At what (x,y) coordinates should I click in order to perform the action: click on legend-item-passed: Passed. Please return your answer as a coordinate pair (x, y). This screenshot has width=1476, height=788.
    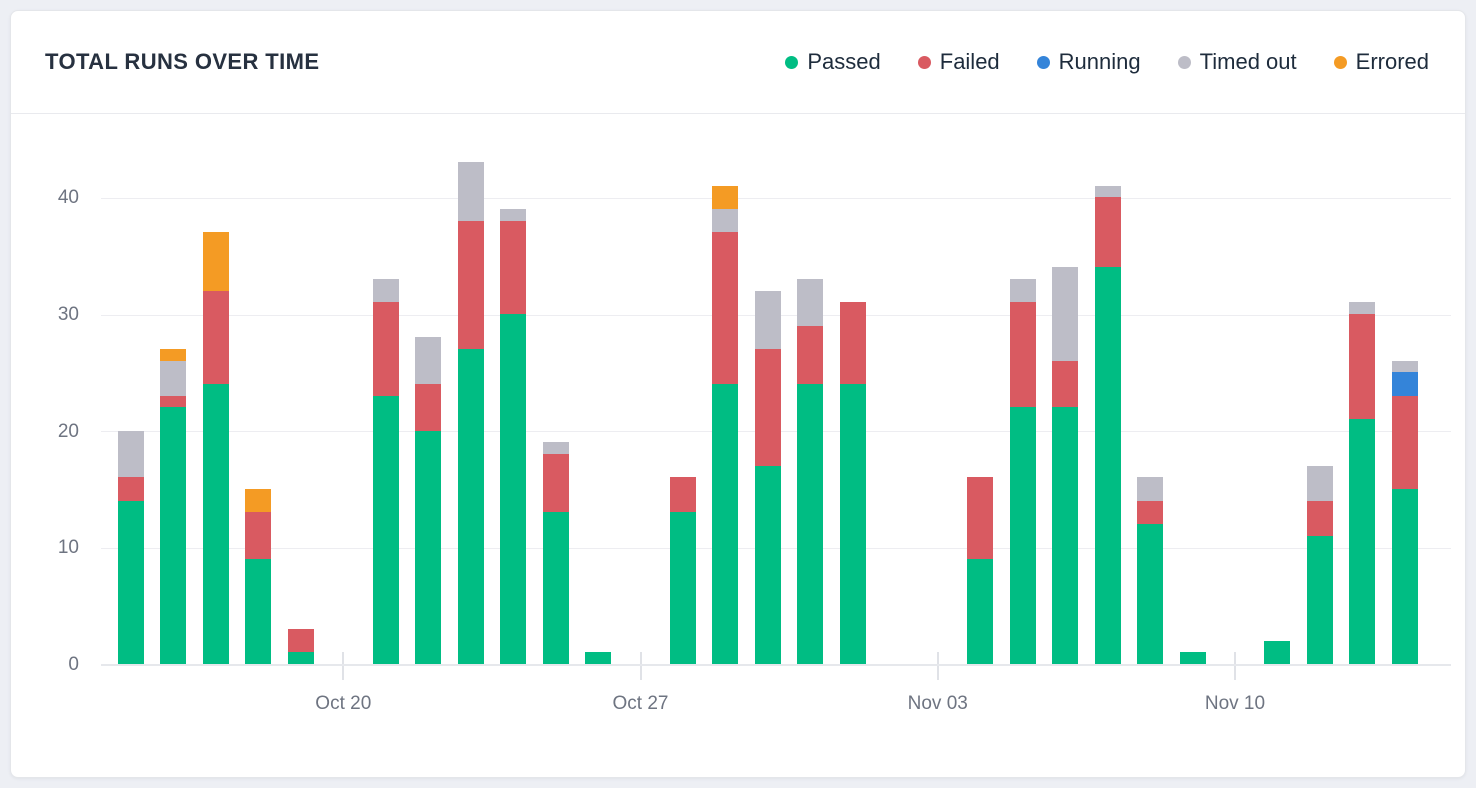
    Looking at the image, I should click on (833, 62).